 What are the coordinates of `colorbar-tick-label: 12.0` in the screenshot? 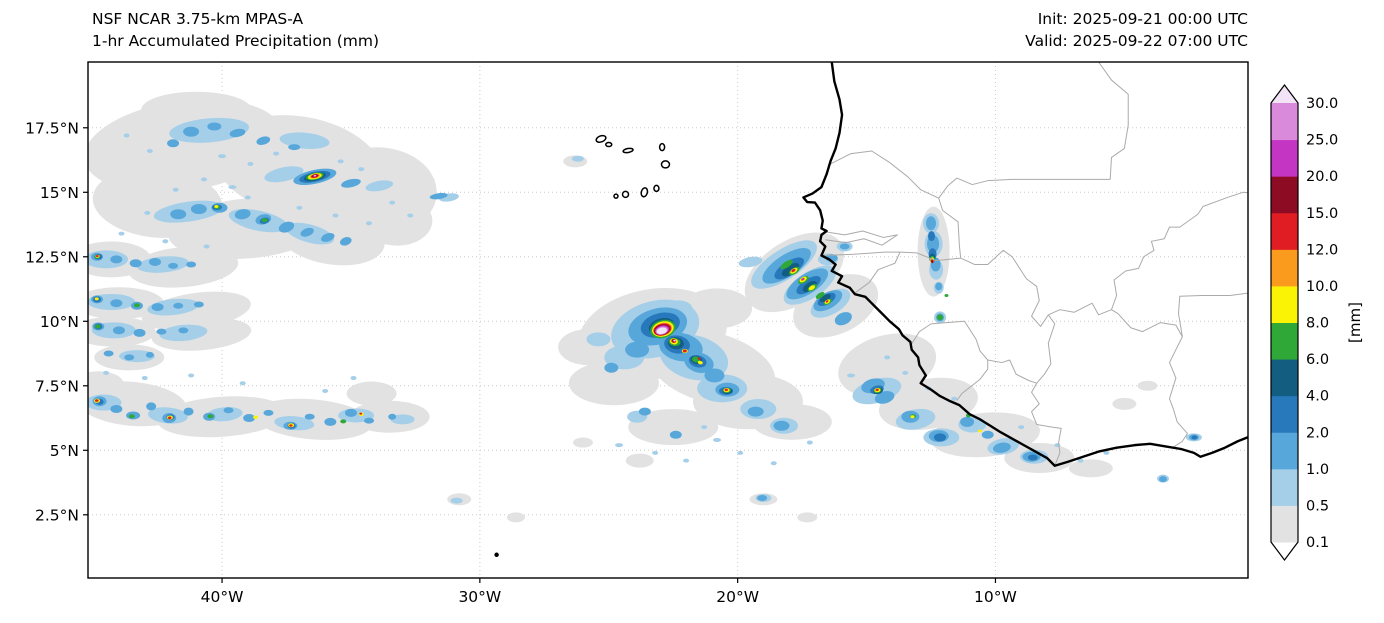 It's located at (1322, 250).